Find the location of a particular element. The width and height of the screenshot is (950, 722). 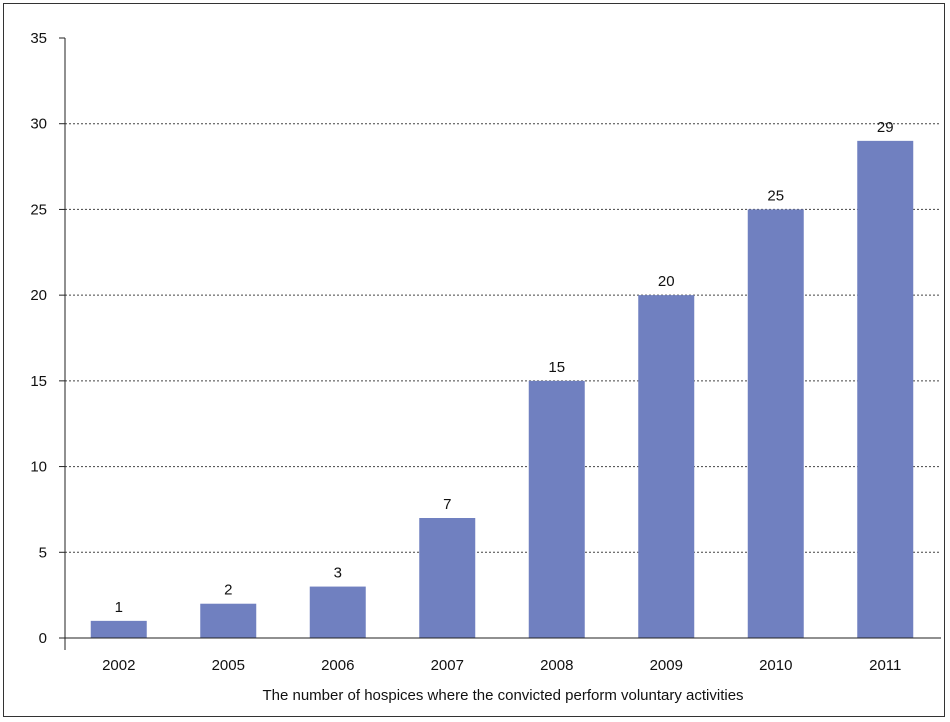

data-label-2006: 3 is located at coordinates (338, 573).